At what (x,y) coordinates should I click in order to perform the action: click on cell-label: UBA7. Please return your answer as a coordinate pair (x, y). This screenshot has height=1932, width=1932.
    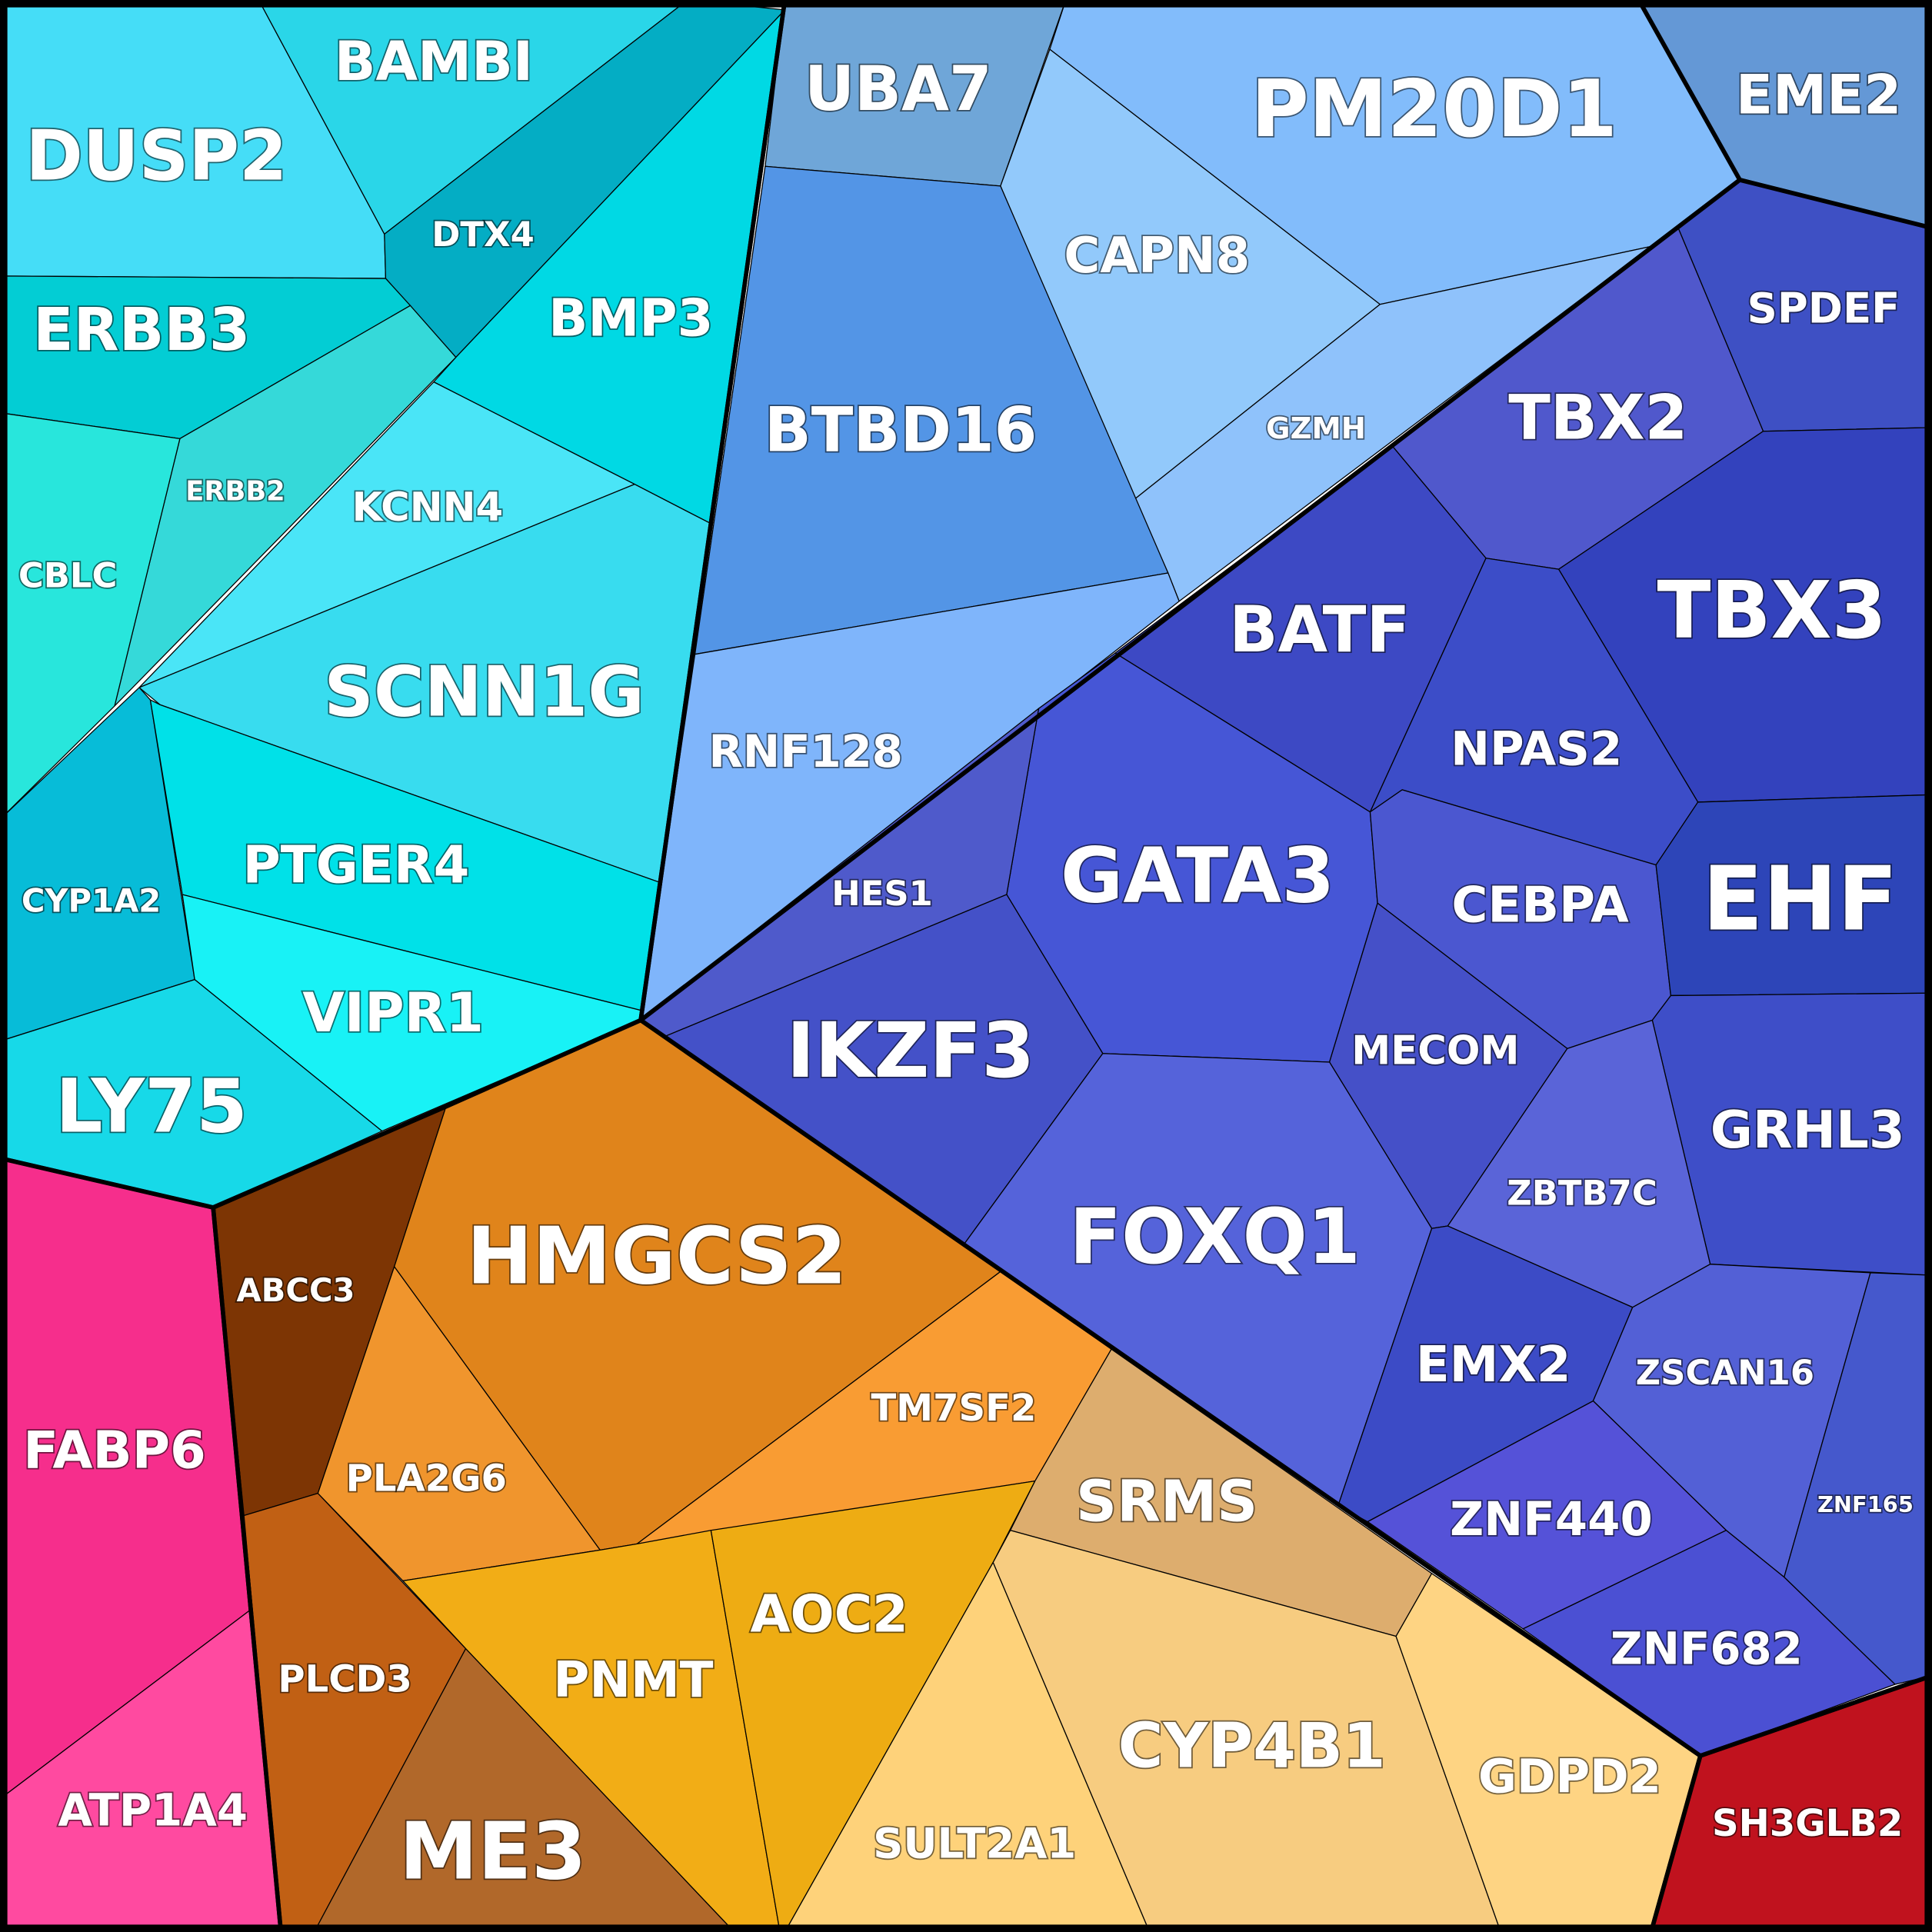
    Looking at the image, I should click on (898, 89).